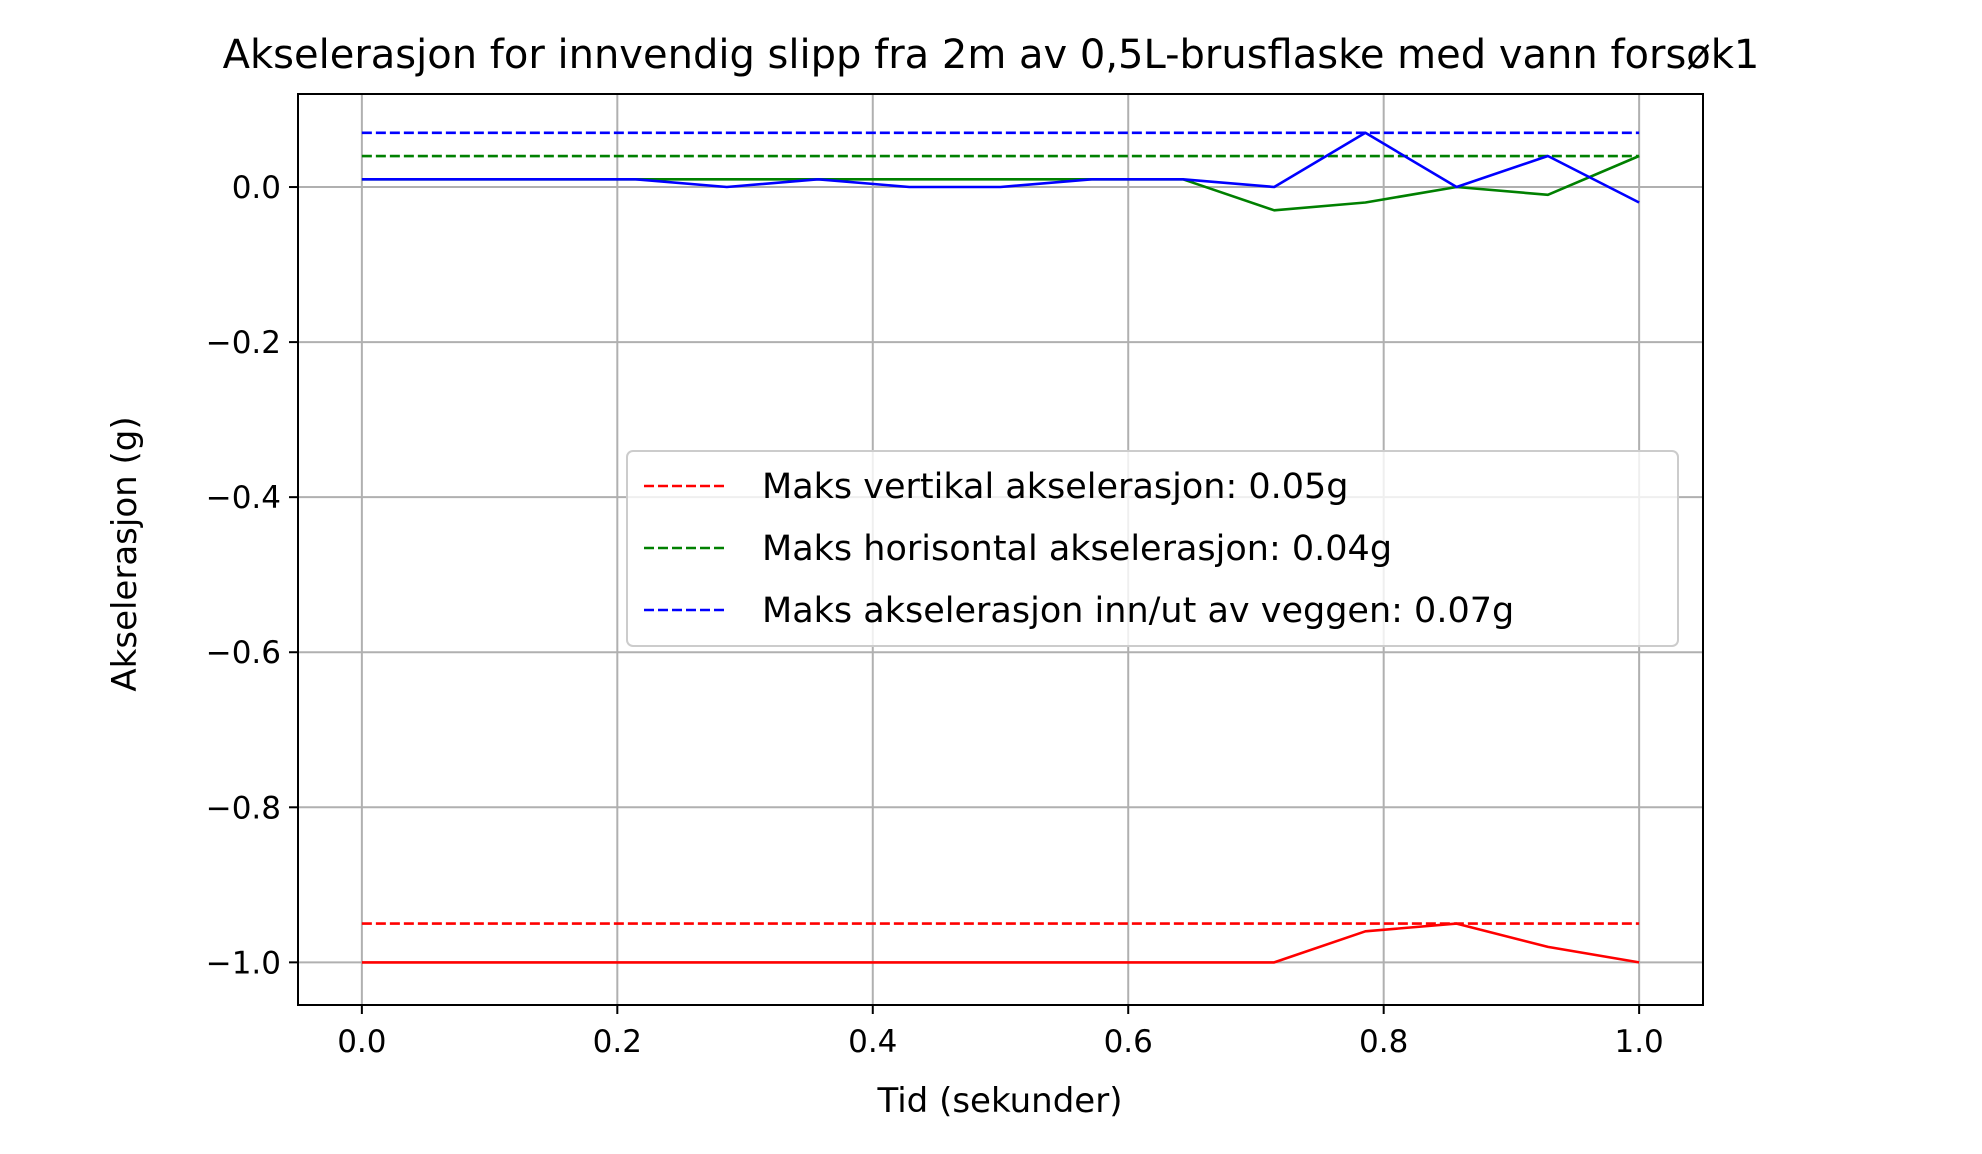 The image size is (1982, 1154). What do you see at coordinates (617, 1042) in the screenshot?
I see `x-tick-label: 0.2` at bounding box center [617, 1042].